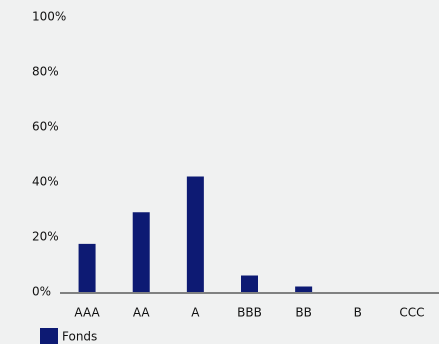  What do you see at coordinates (411, 313) in the screenshot?
I see `x-tick-label: CCC` at bounding box center [411, 313].